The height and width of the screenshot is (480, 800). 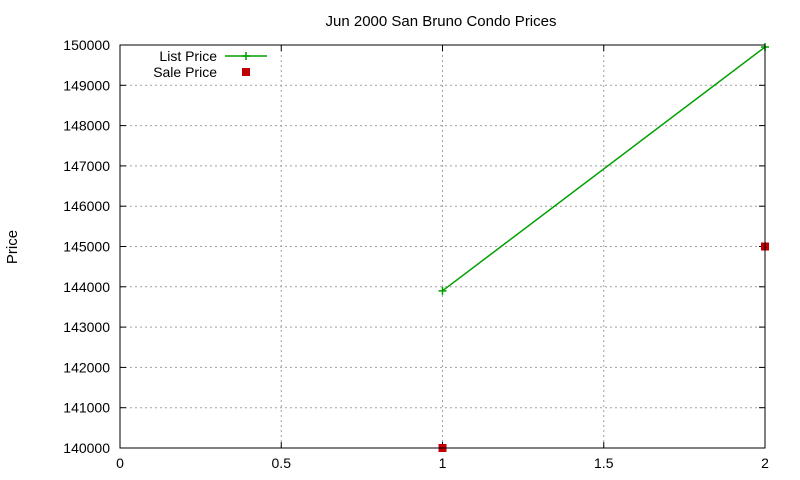 I want to click on y-tick-label: 146000, so click(x=86, y=206).